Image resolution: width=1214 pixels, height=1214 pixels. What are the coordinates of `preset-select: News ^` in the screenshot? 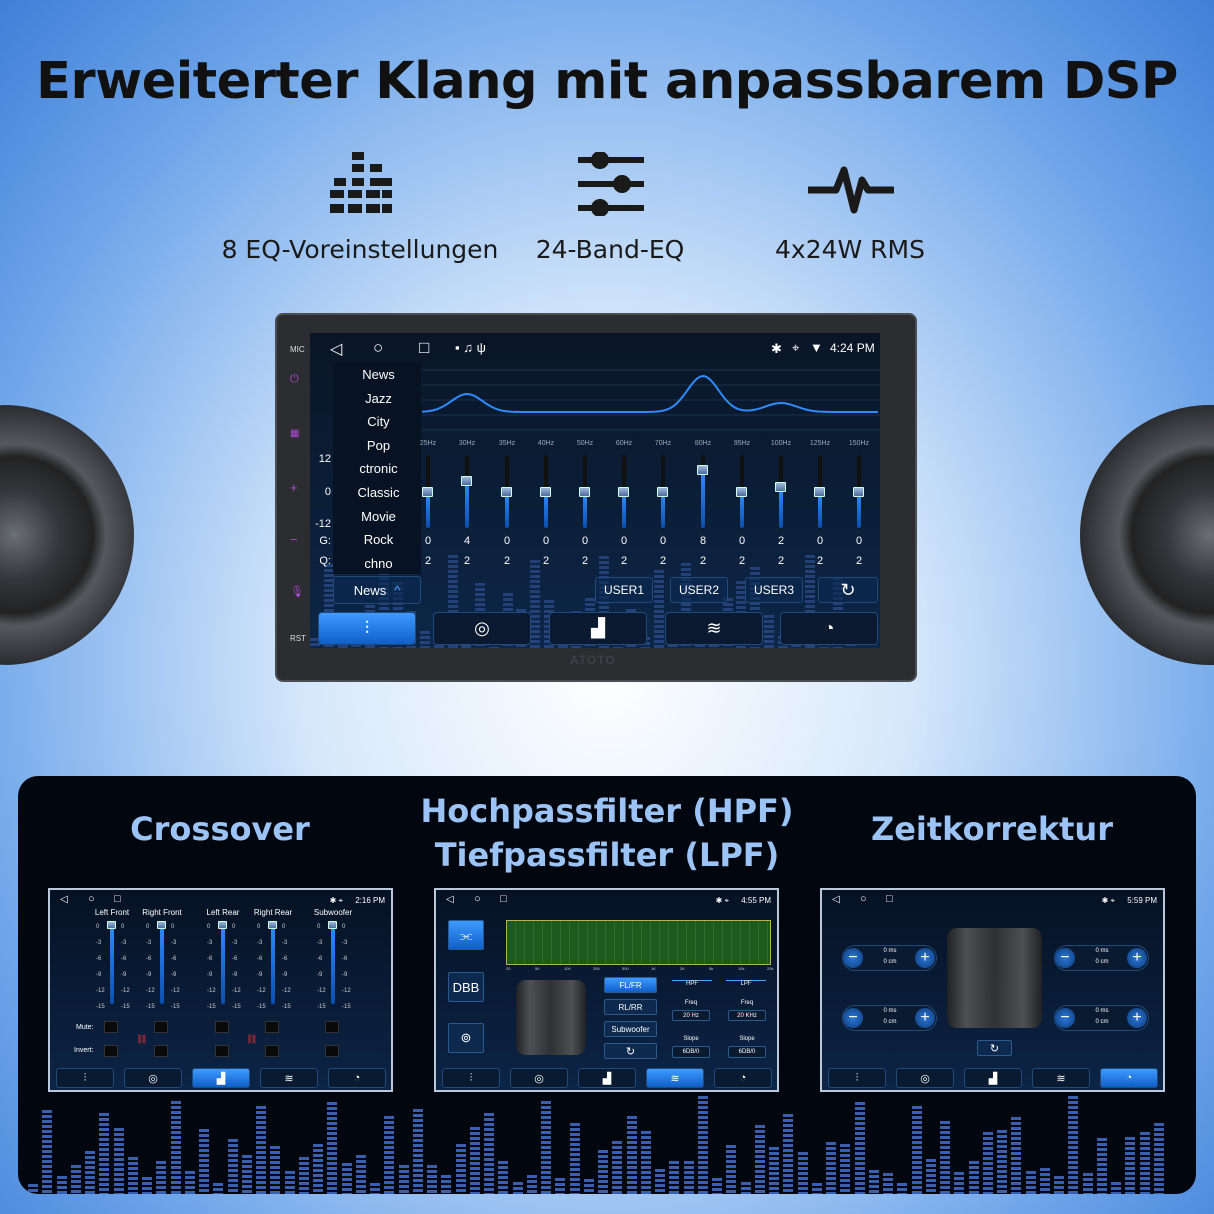 It's located at (377, 590).